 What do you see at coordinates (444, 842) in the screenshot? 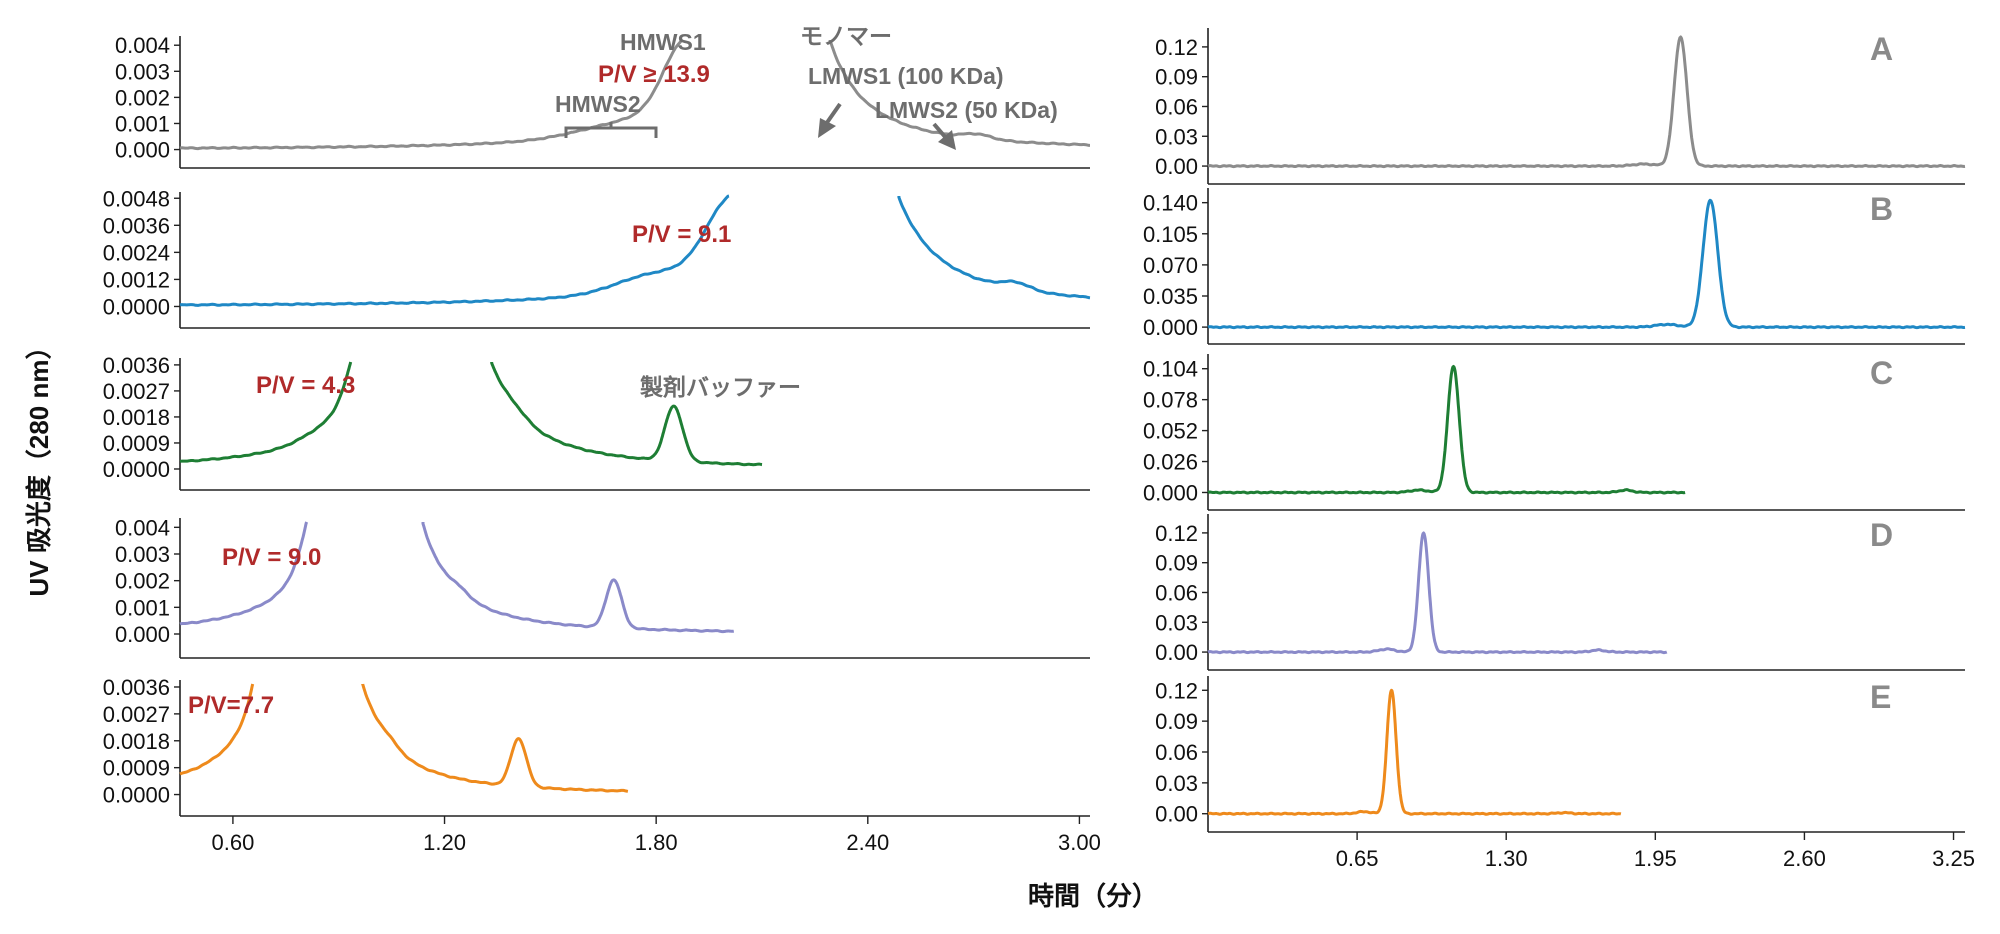
I see `left-xtick-label: 1.20` at bounding box center [444, 842].